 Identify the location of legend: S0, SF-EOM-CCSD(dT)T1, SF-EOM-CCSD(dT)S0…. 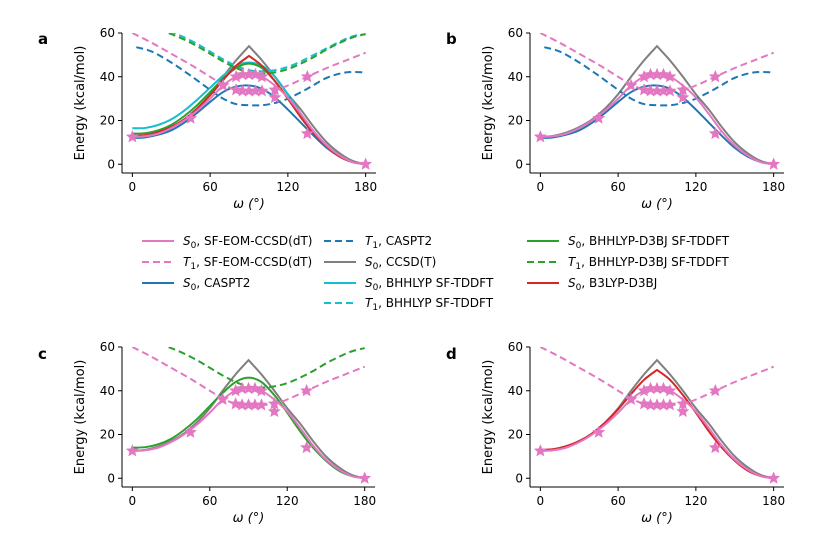
(436, 273).